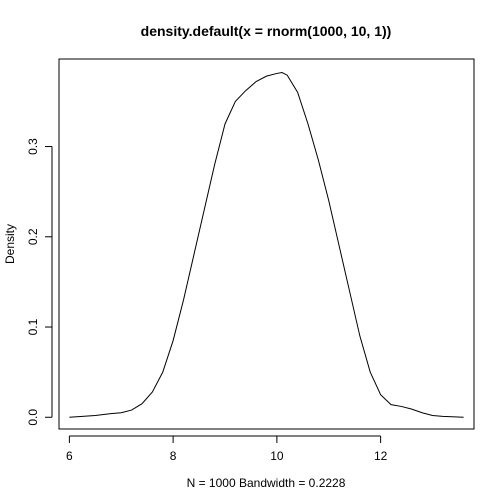 The image size is (504, 504). Describe the element at coordinates (10, 244) in the screenshot. I see `y-axis-label: Density` at that location.